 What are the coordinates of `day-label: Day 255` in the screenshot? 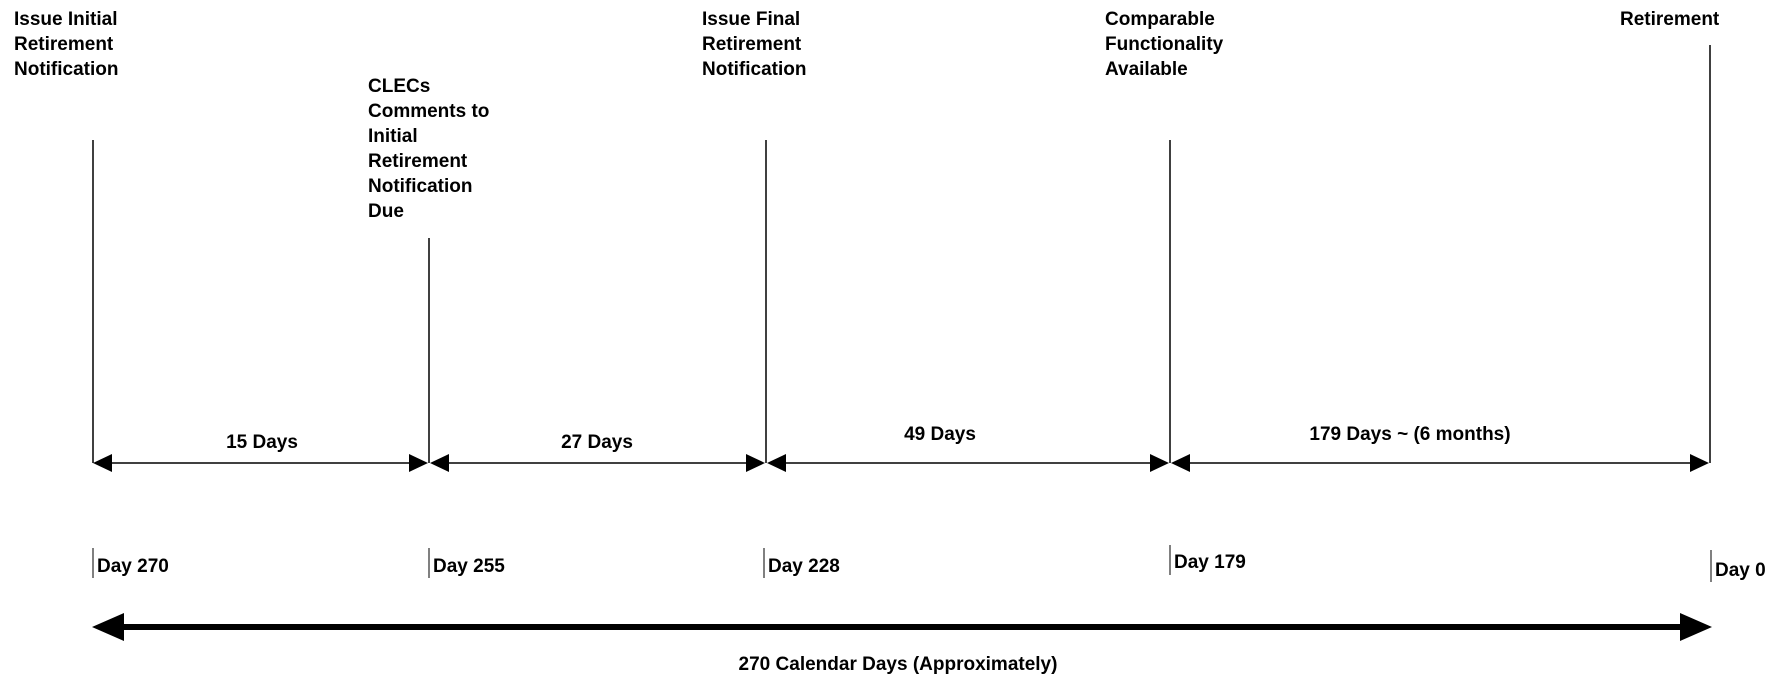 It's located at (469, 566).